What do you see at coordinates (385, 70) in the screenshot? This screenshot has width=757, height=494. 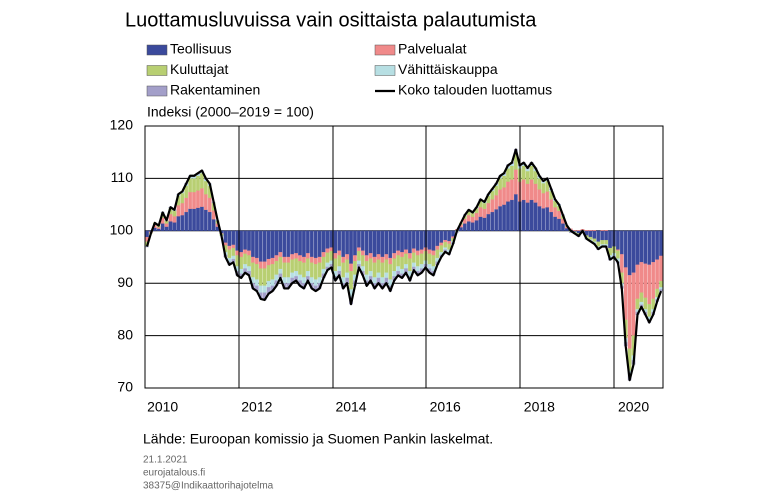 I see `legend-swatch` at bounding box center [385, 70].